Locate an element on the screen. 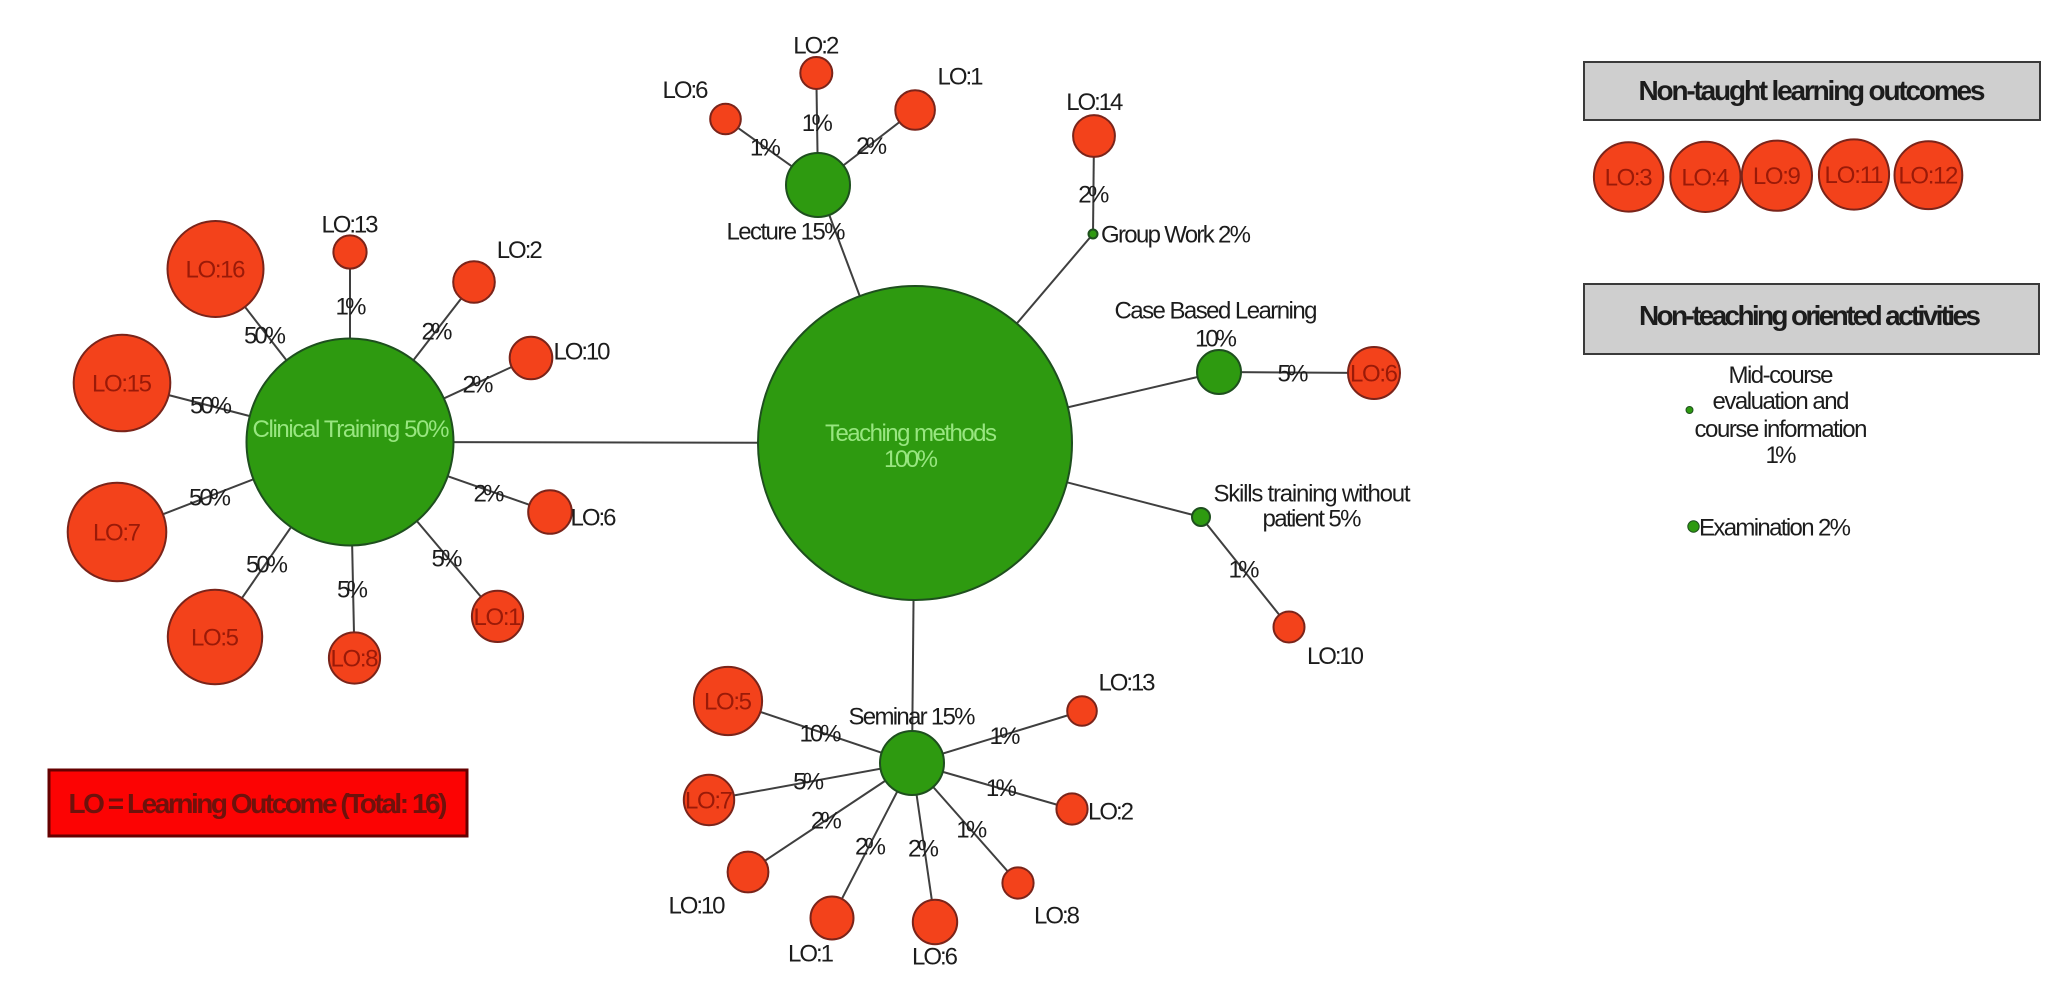 The height and width of the screenshot is (1001, 2059). svg-text: Non-taught learning outcomes is located at coordinates (1812, 90).